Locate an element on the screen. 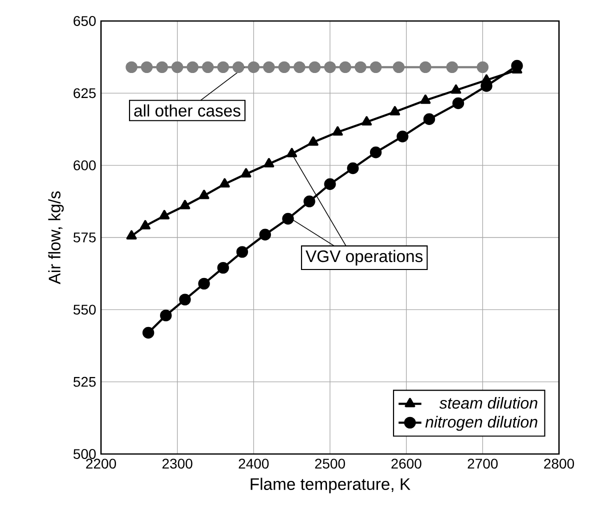  x-tick-label: 2700 is located at coordinates (483, 463).